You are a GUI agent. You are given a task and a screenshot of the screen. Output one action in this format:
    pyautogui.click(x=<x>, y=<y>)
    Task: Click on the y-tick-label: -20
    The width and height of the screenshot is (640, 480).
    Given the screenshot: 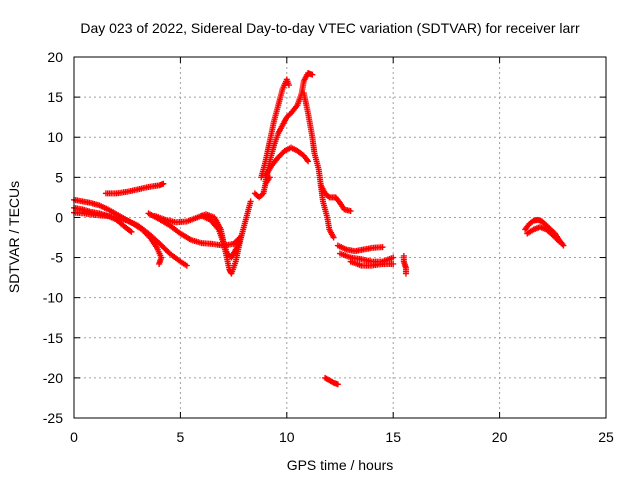 What is the action you would take?
    pyautogui.click(x=53, y=378)
    